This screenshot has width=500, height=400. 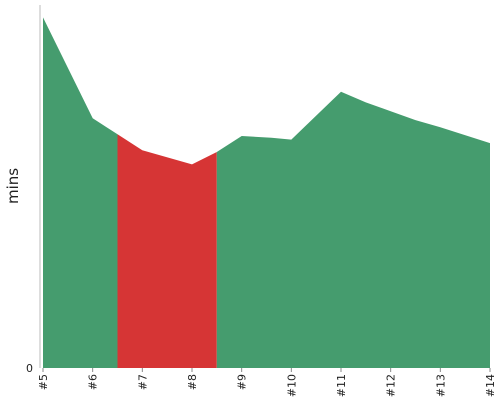 I want to click on y-axis-title: mins, so click(x=13, y=186).